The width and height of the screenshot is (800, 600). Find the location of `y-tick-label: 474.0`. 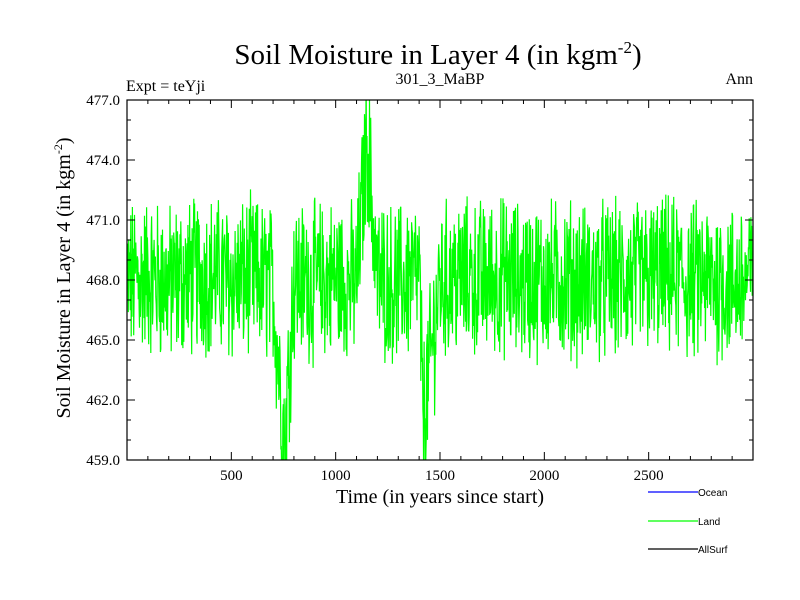

y-tick-label: 474.0 is located at coordinates (103, 161).